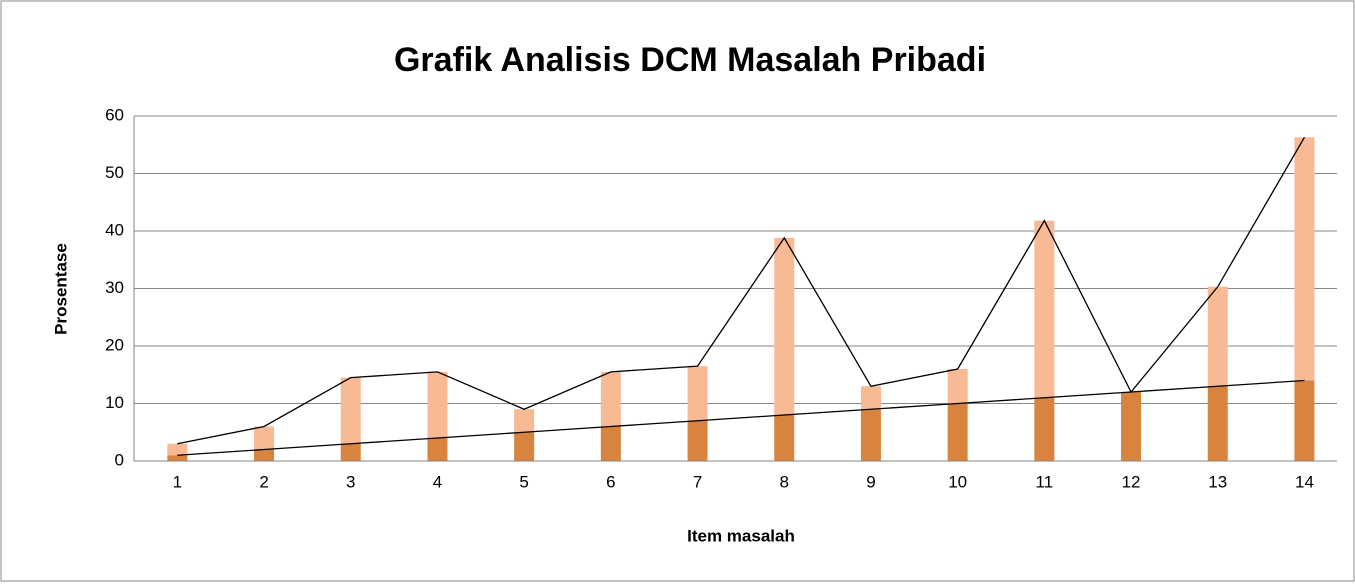  What do you see at coordinates (697, 481) in the screenshot?
I see `x-tick-label: 7` at bounding box center [697, 481].